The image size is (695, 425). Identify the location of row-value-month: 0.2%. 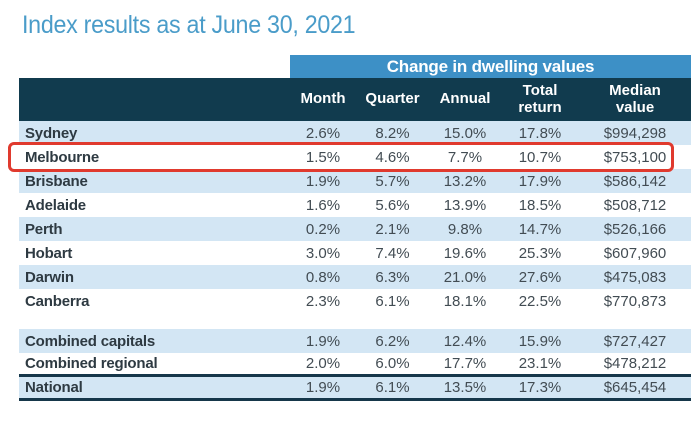
(323, 229).